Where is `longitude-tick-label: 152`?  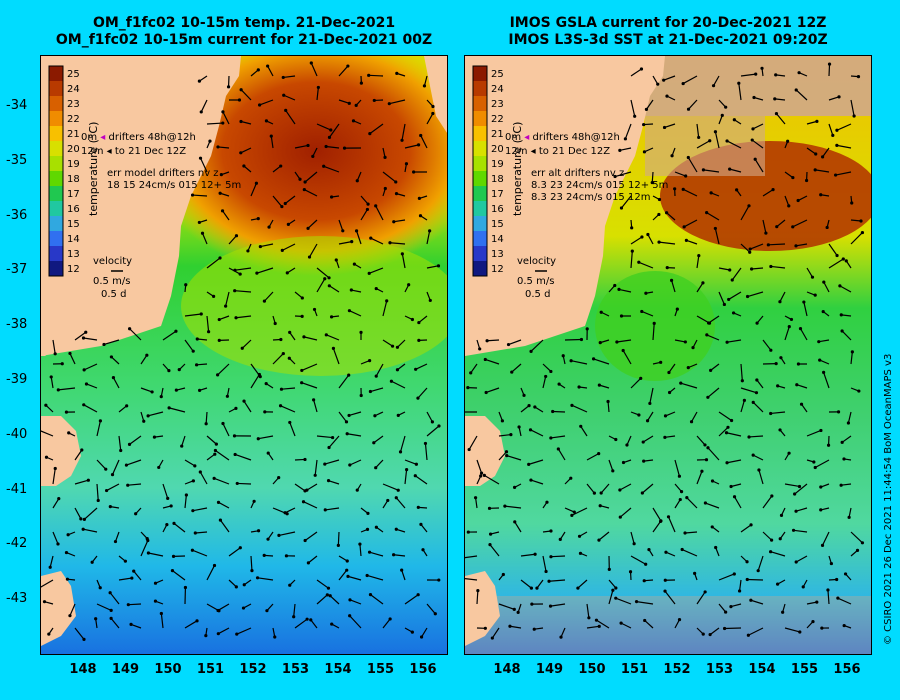 longitude-tick-label: 152 is located at coordinates (253, 669).